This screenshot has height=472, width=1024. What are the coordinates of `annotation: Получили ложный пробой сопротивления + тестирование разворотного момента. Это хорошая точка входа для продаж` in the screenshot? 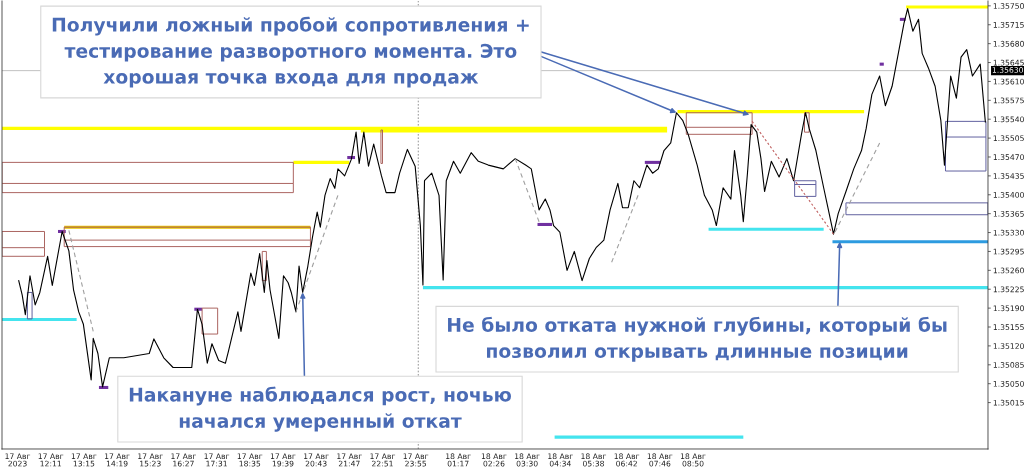 It's located at (290, 52).